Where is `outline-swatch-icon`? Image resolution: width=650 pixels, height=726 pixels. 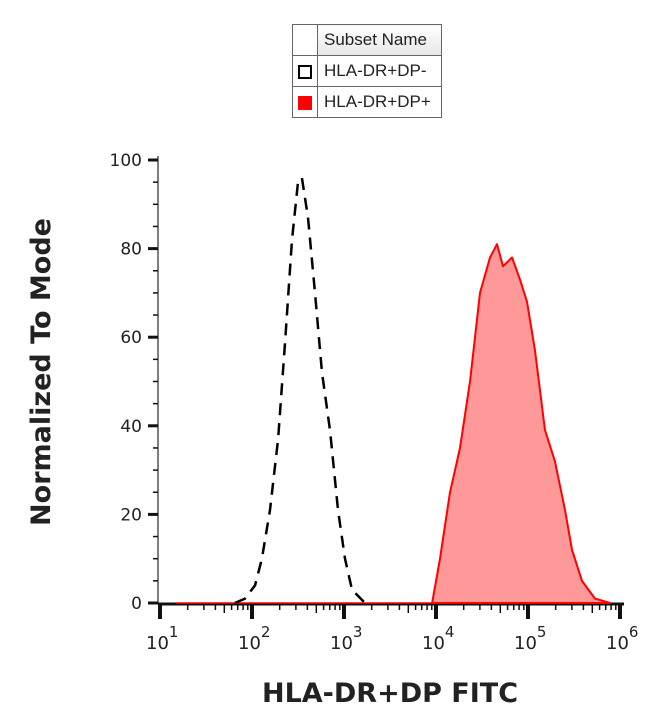 outline-swatch-icon is located at coordinates (305, 71).